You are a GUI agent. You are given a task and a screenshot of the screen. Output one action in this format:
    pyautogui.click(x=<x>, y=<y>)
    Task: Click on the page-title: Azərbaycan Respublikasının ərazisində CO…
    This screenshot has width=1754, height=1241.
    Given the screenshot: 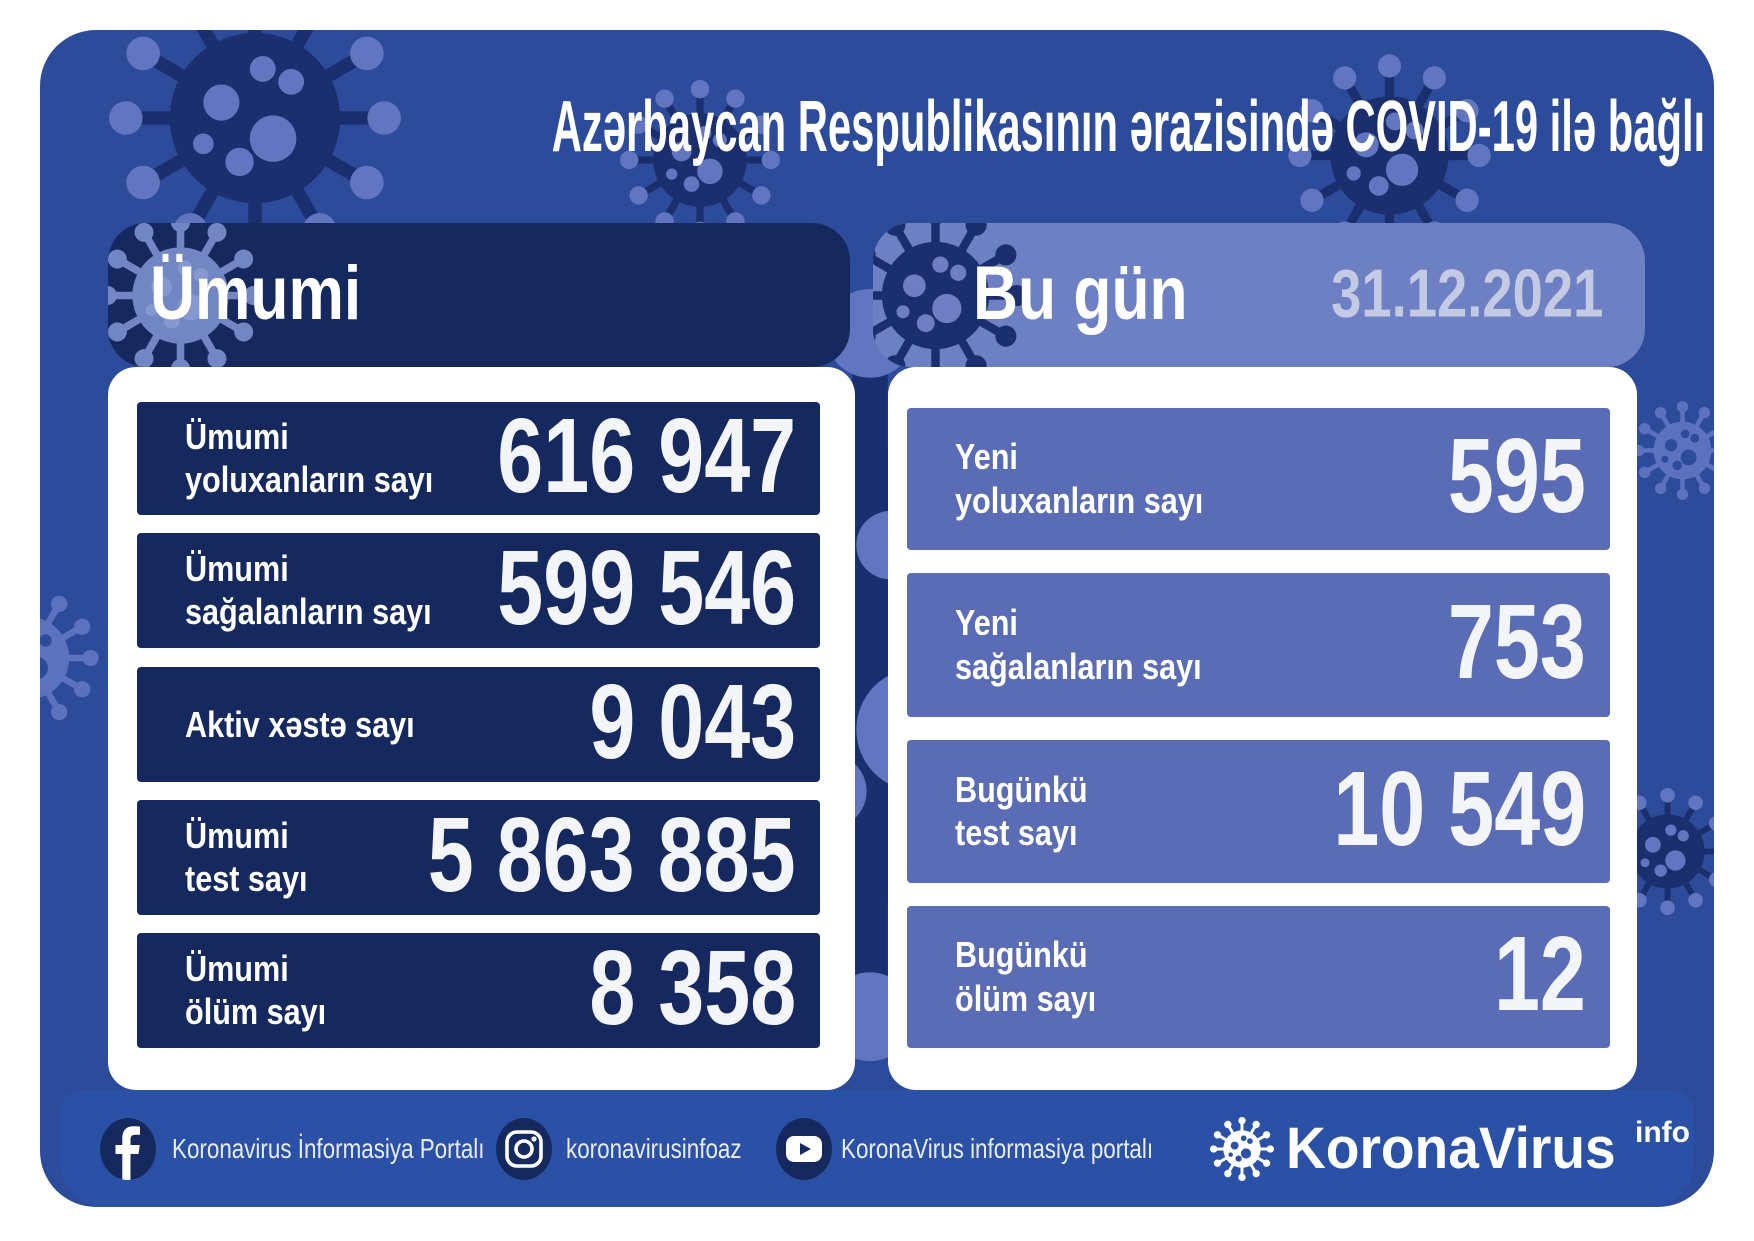 What is the action you would take?
    pyautogui.click(x=877, y=127)
    